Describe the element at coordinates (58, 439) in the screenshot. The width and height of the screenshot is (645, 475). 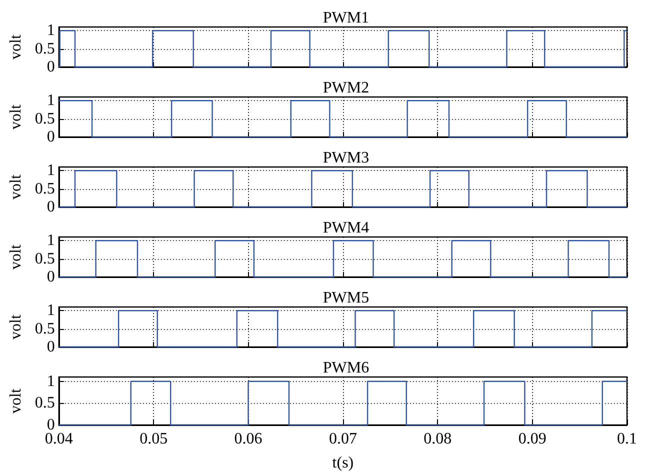
I see `x-tick-label: 0.04` at that location.